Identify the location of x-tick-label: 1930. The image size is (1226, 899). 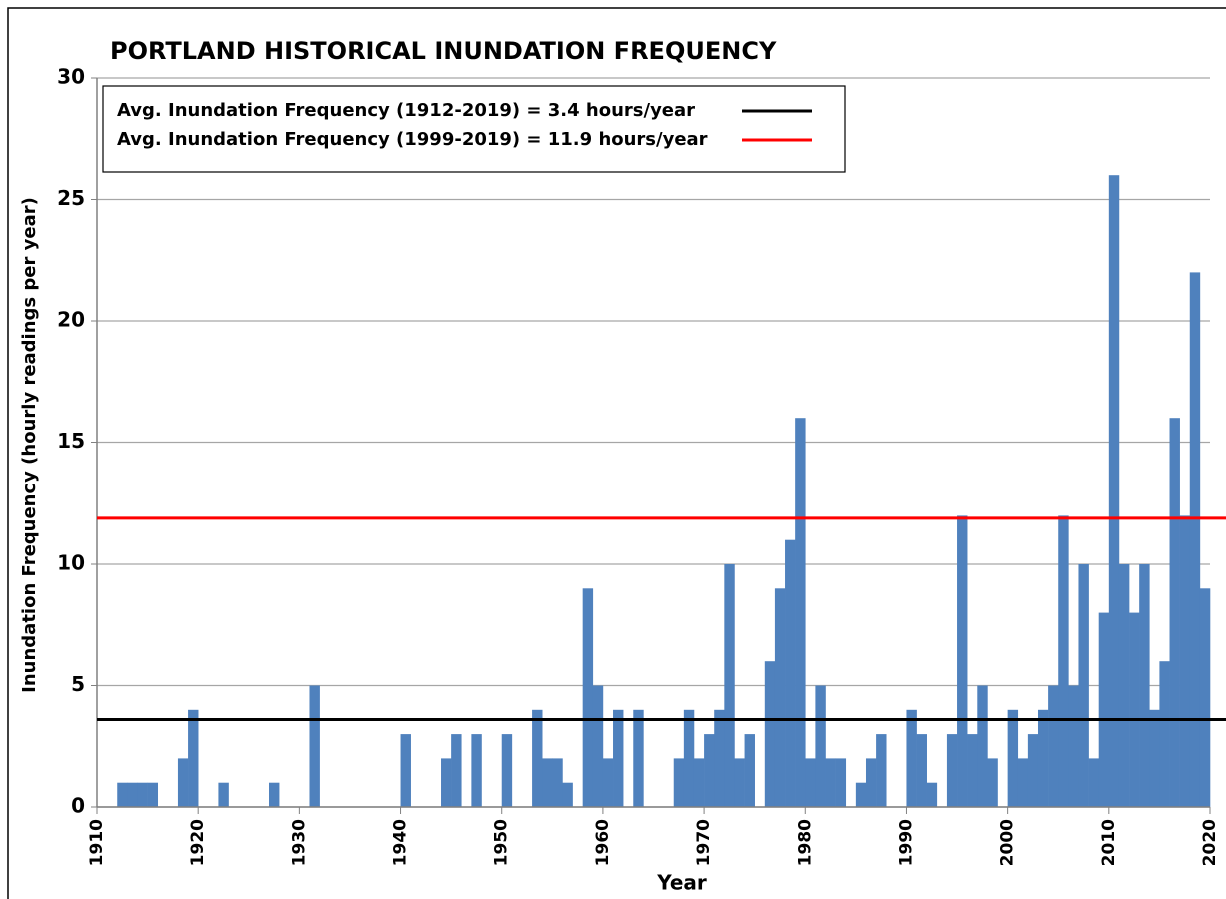
(299, 842).